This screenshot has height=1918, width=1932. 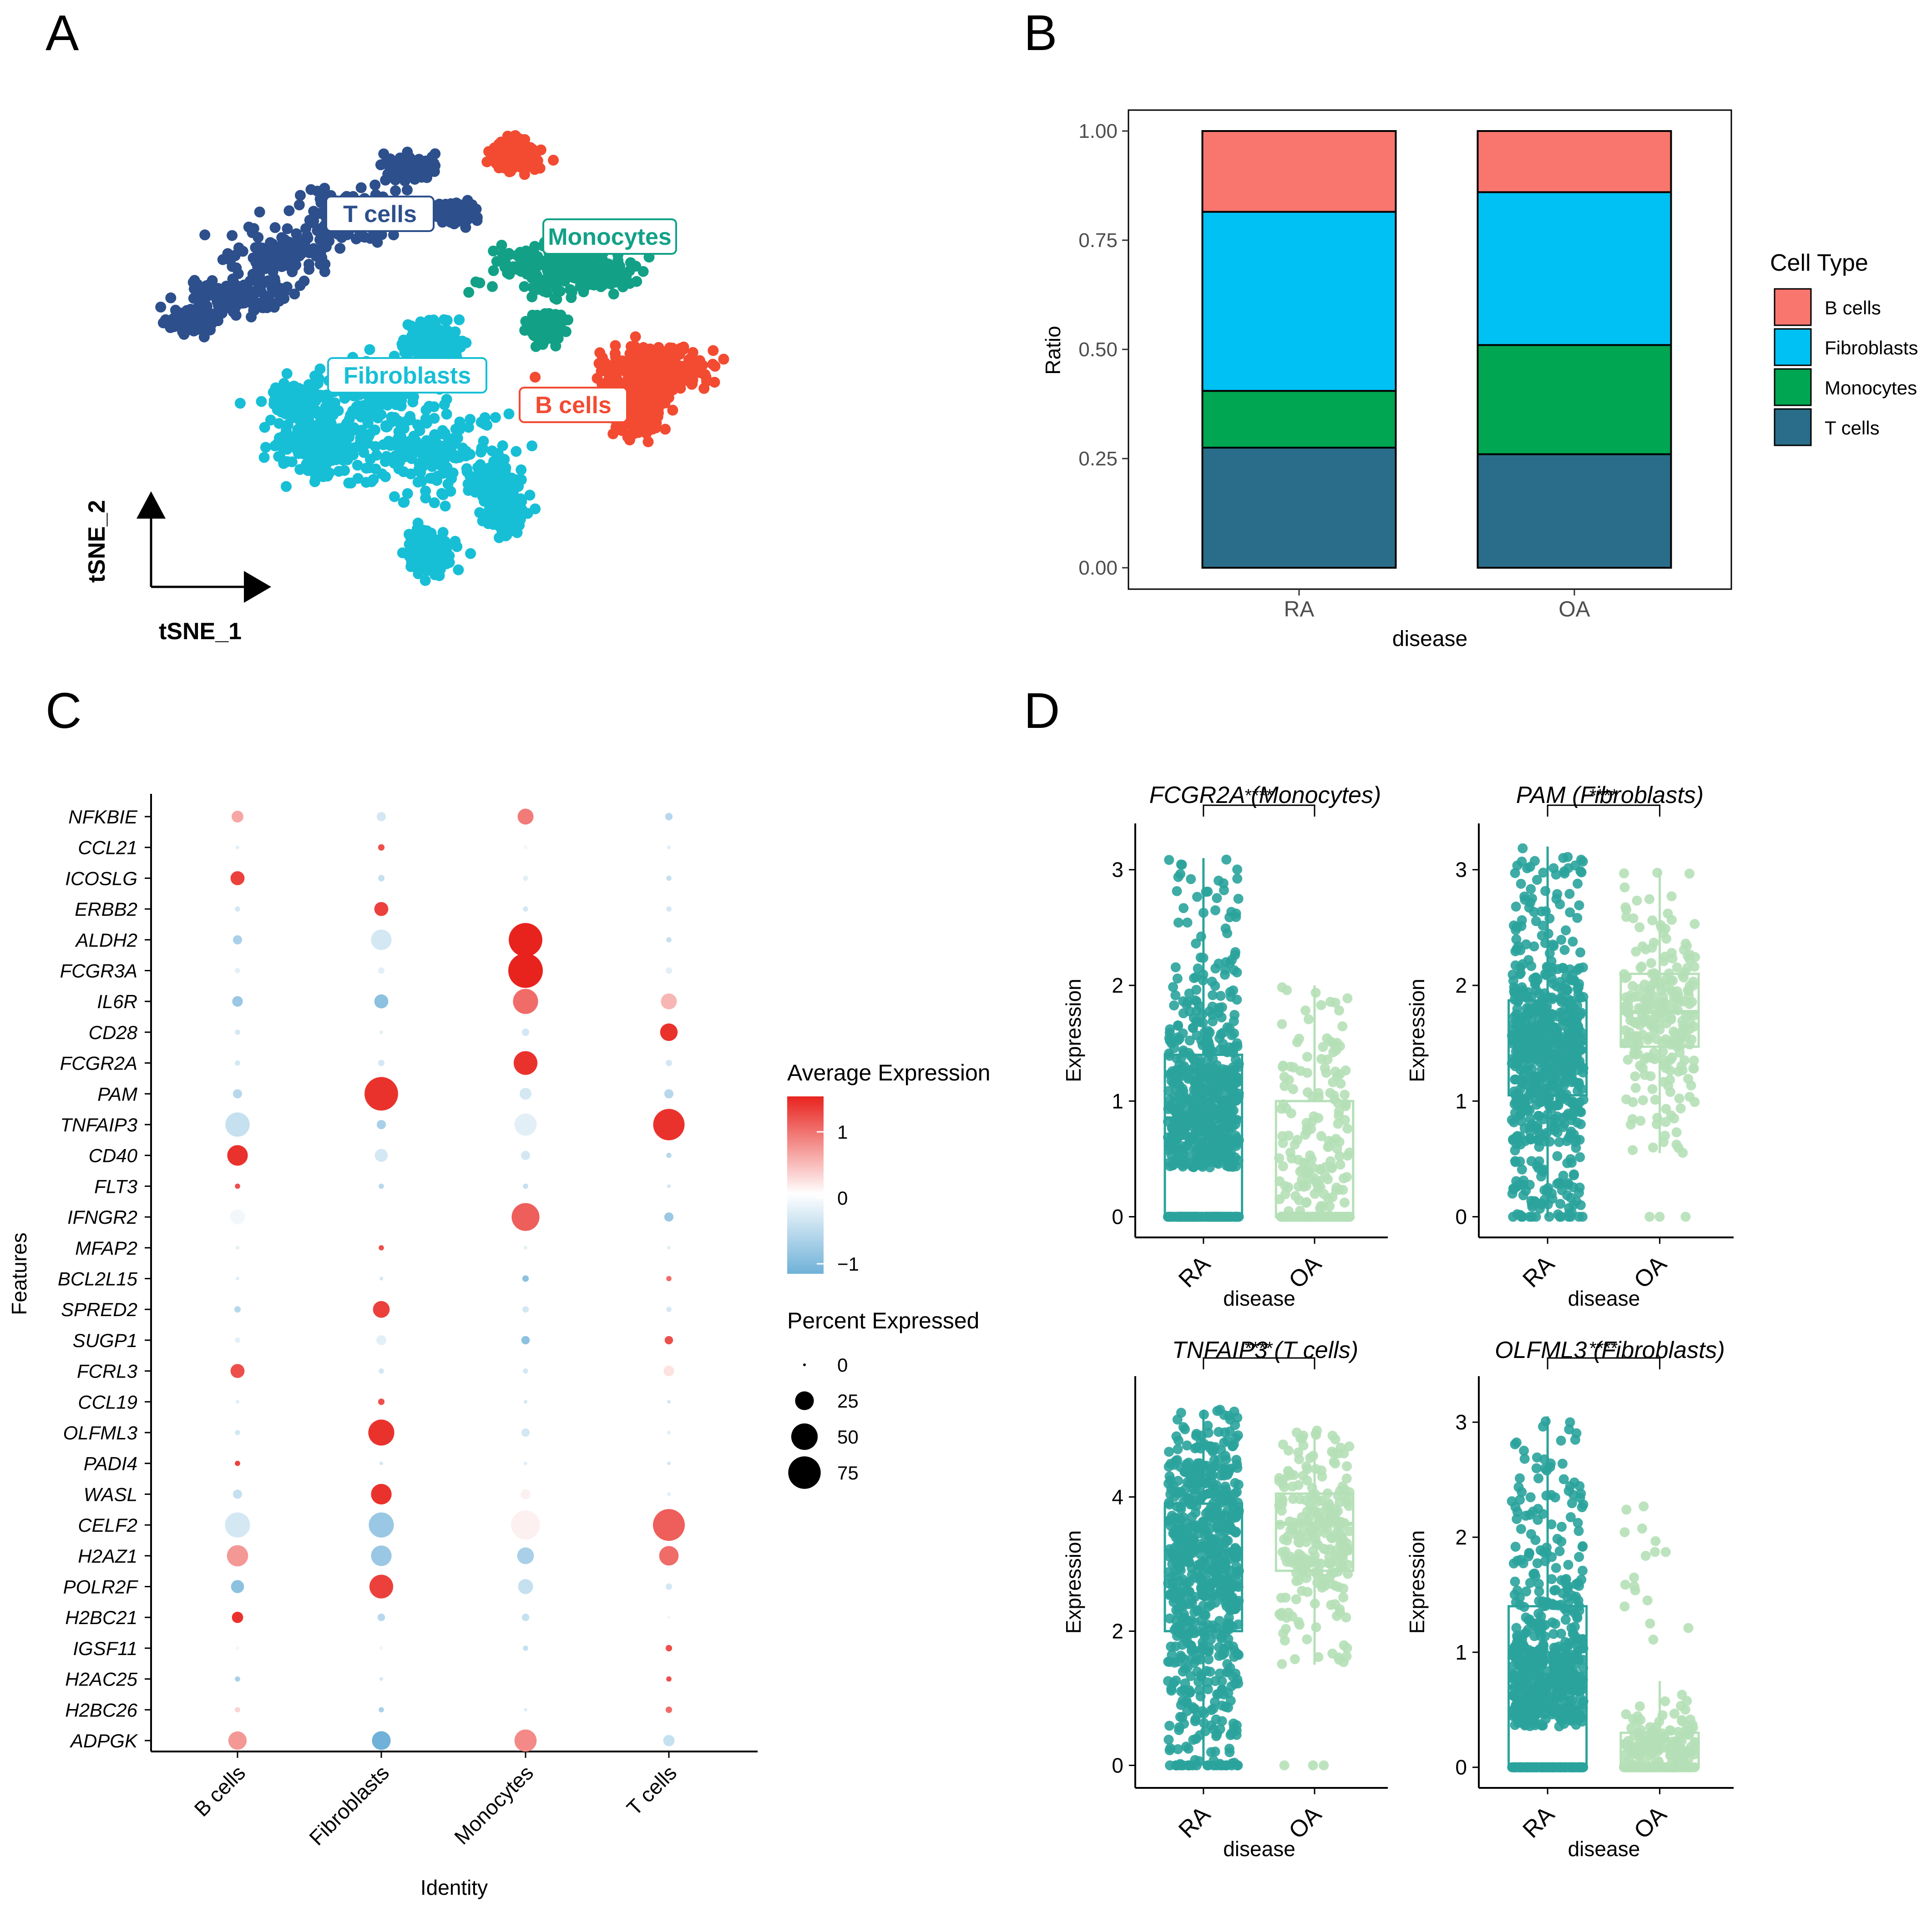 What do you see at coordinates (1574, 268) in the screenshot?
I see `bar-segment` at bounding box center [1574, 268].